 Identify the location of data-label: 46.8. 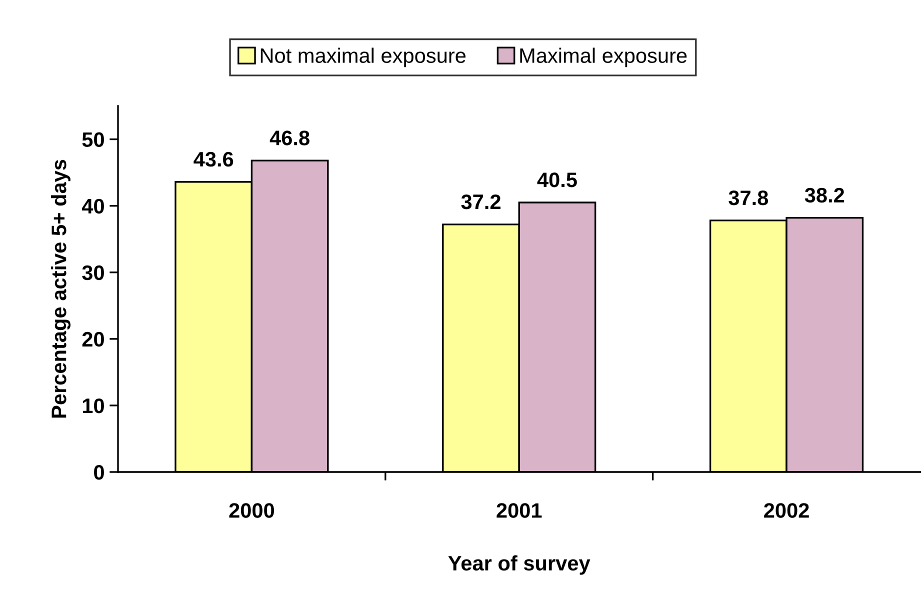
(290, 138).